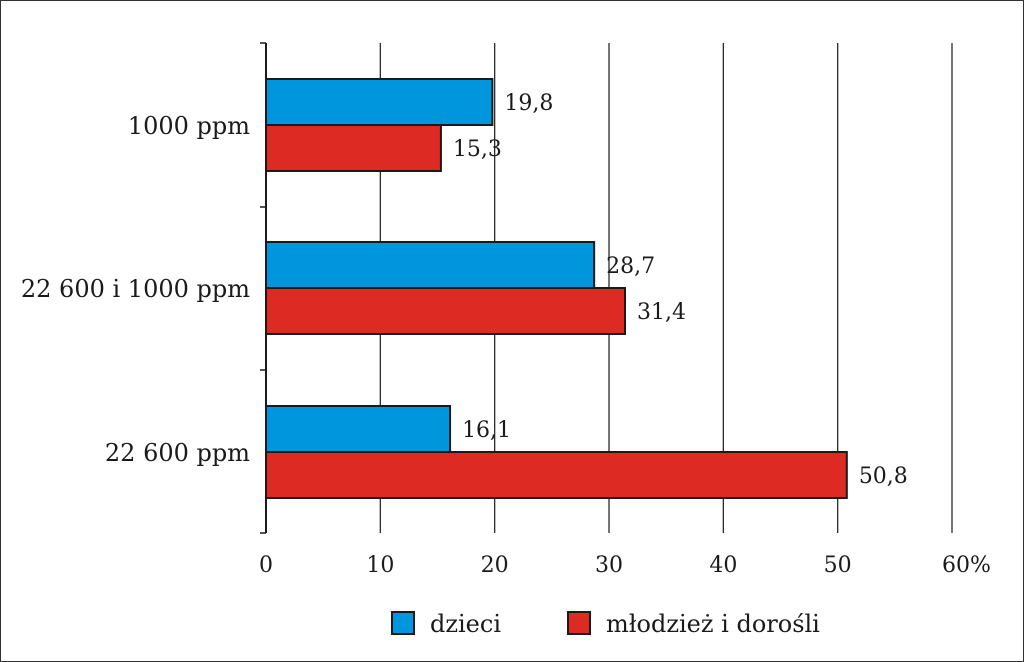  I want to click on x-tick-label: 10, so click(380, 565).